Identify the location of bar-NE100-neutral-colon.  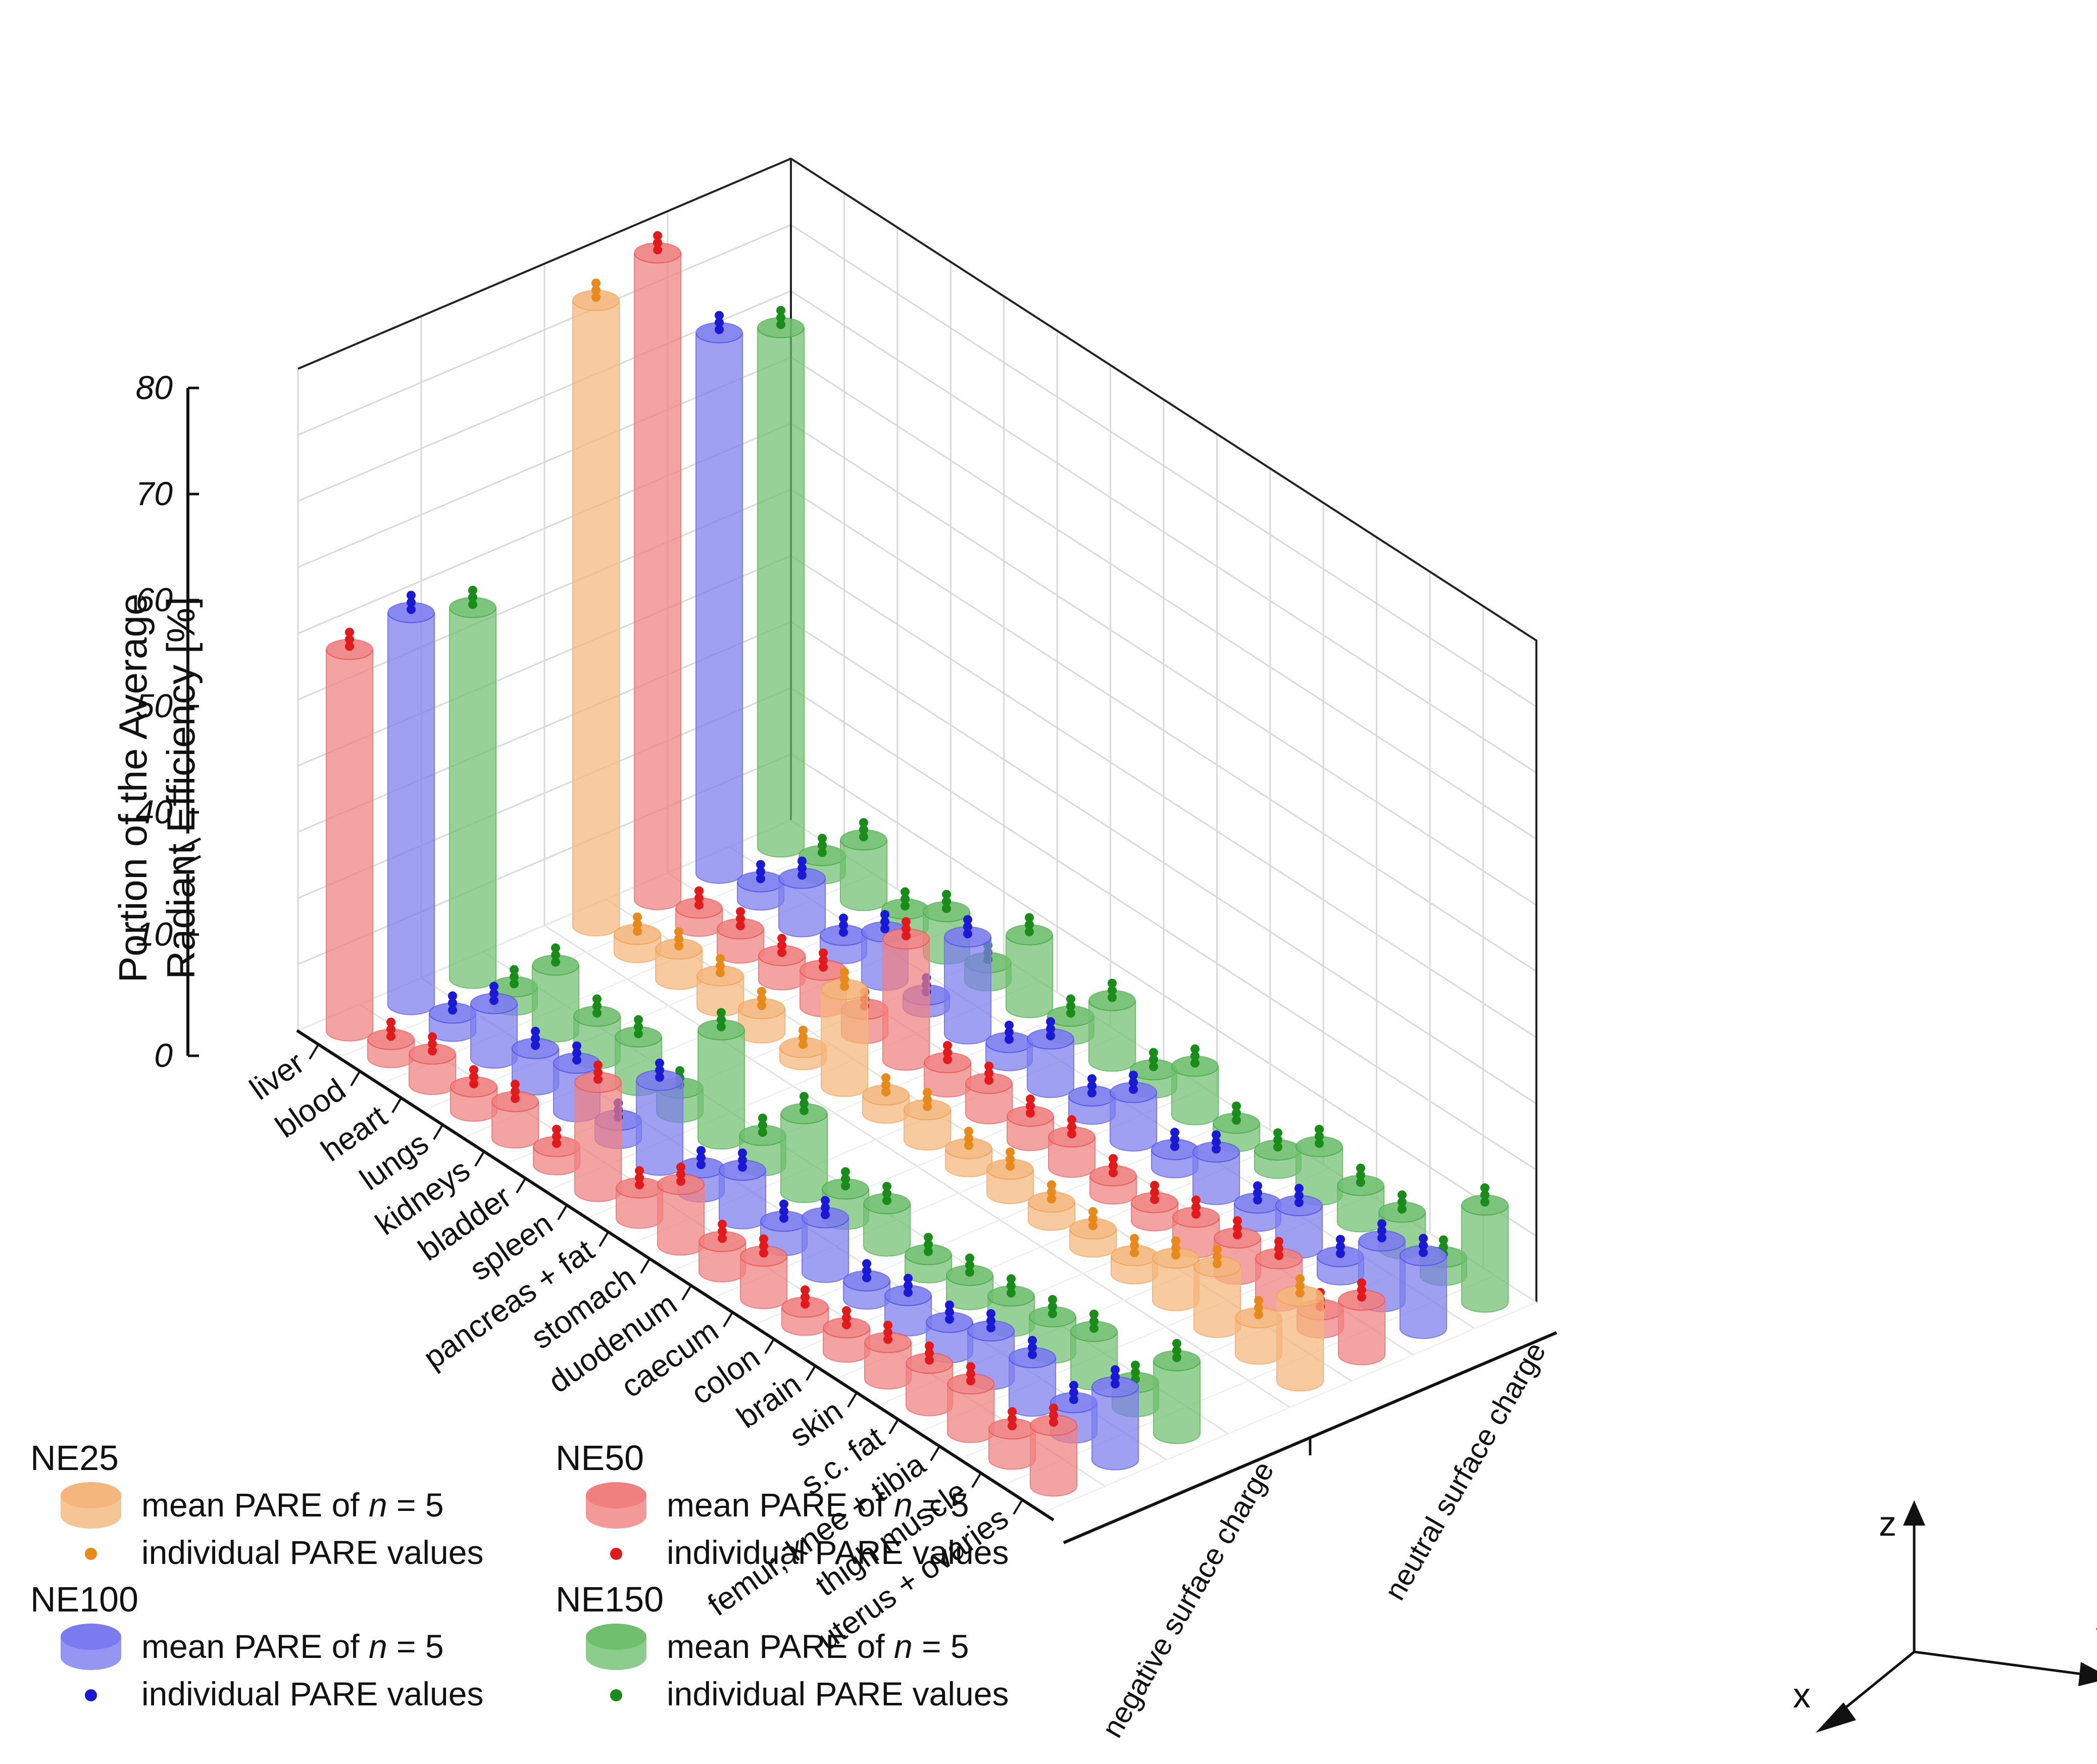
(1175, 1153).